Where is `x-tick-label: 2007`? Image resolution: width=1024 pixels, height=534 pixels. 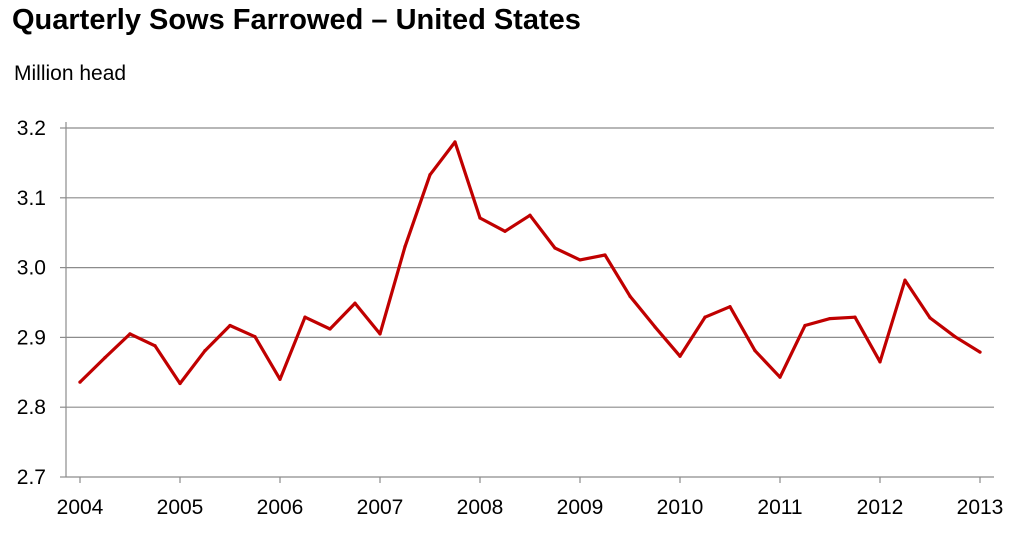
x-tick-label: 2007 is located at coordinates (380, 507).